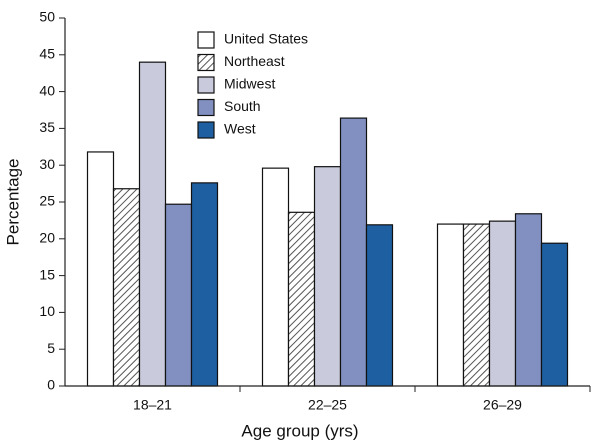  What do you see at coordinates (47, 311) in the screenshot?
I see `y-tick-label: 10` at bounding box center [47, 311].